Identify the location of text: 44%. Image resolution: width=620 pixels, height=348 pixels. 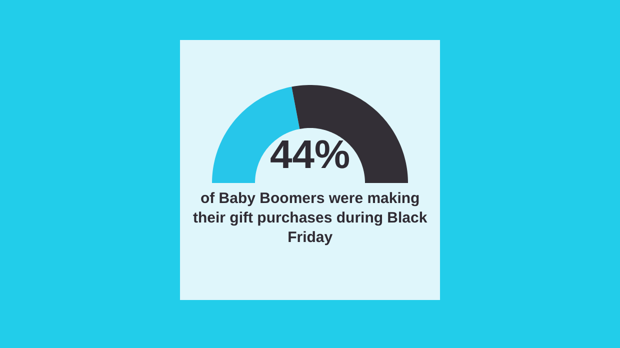
(310, 155).